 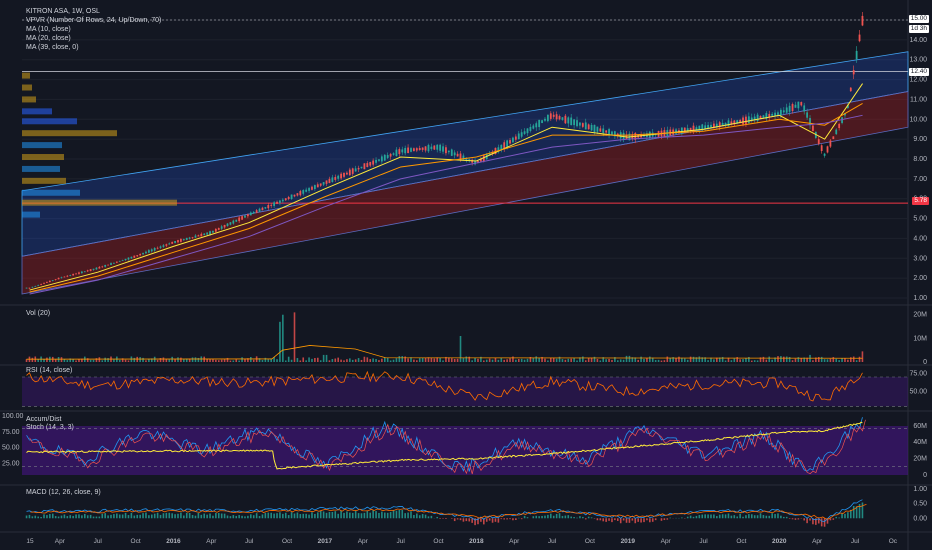 What do you see at coordinates (11, 463) in the screenshot?
I see `stoch-tick-label: 25.00` at bounding box center [11, 463].